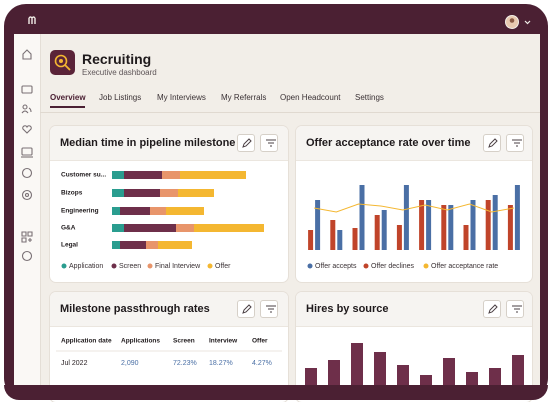 Image resolution: width=552 pixels, height=402 pixels. I want to click on active-tab-indicator, so click(67, 107).